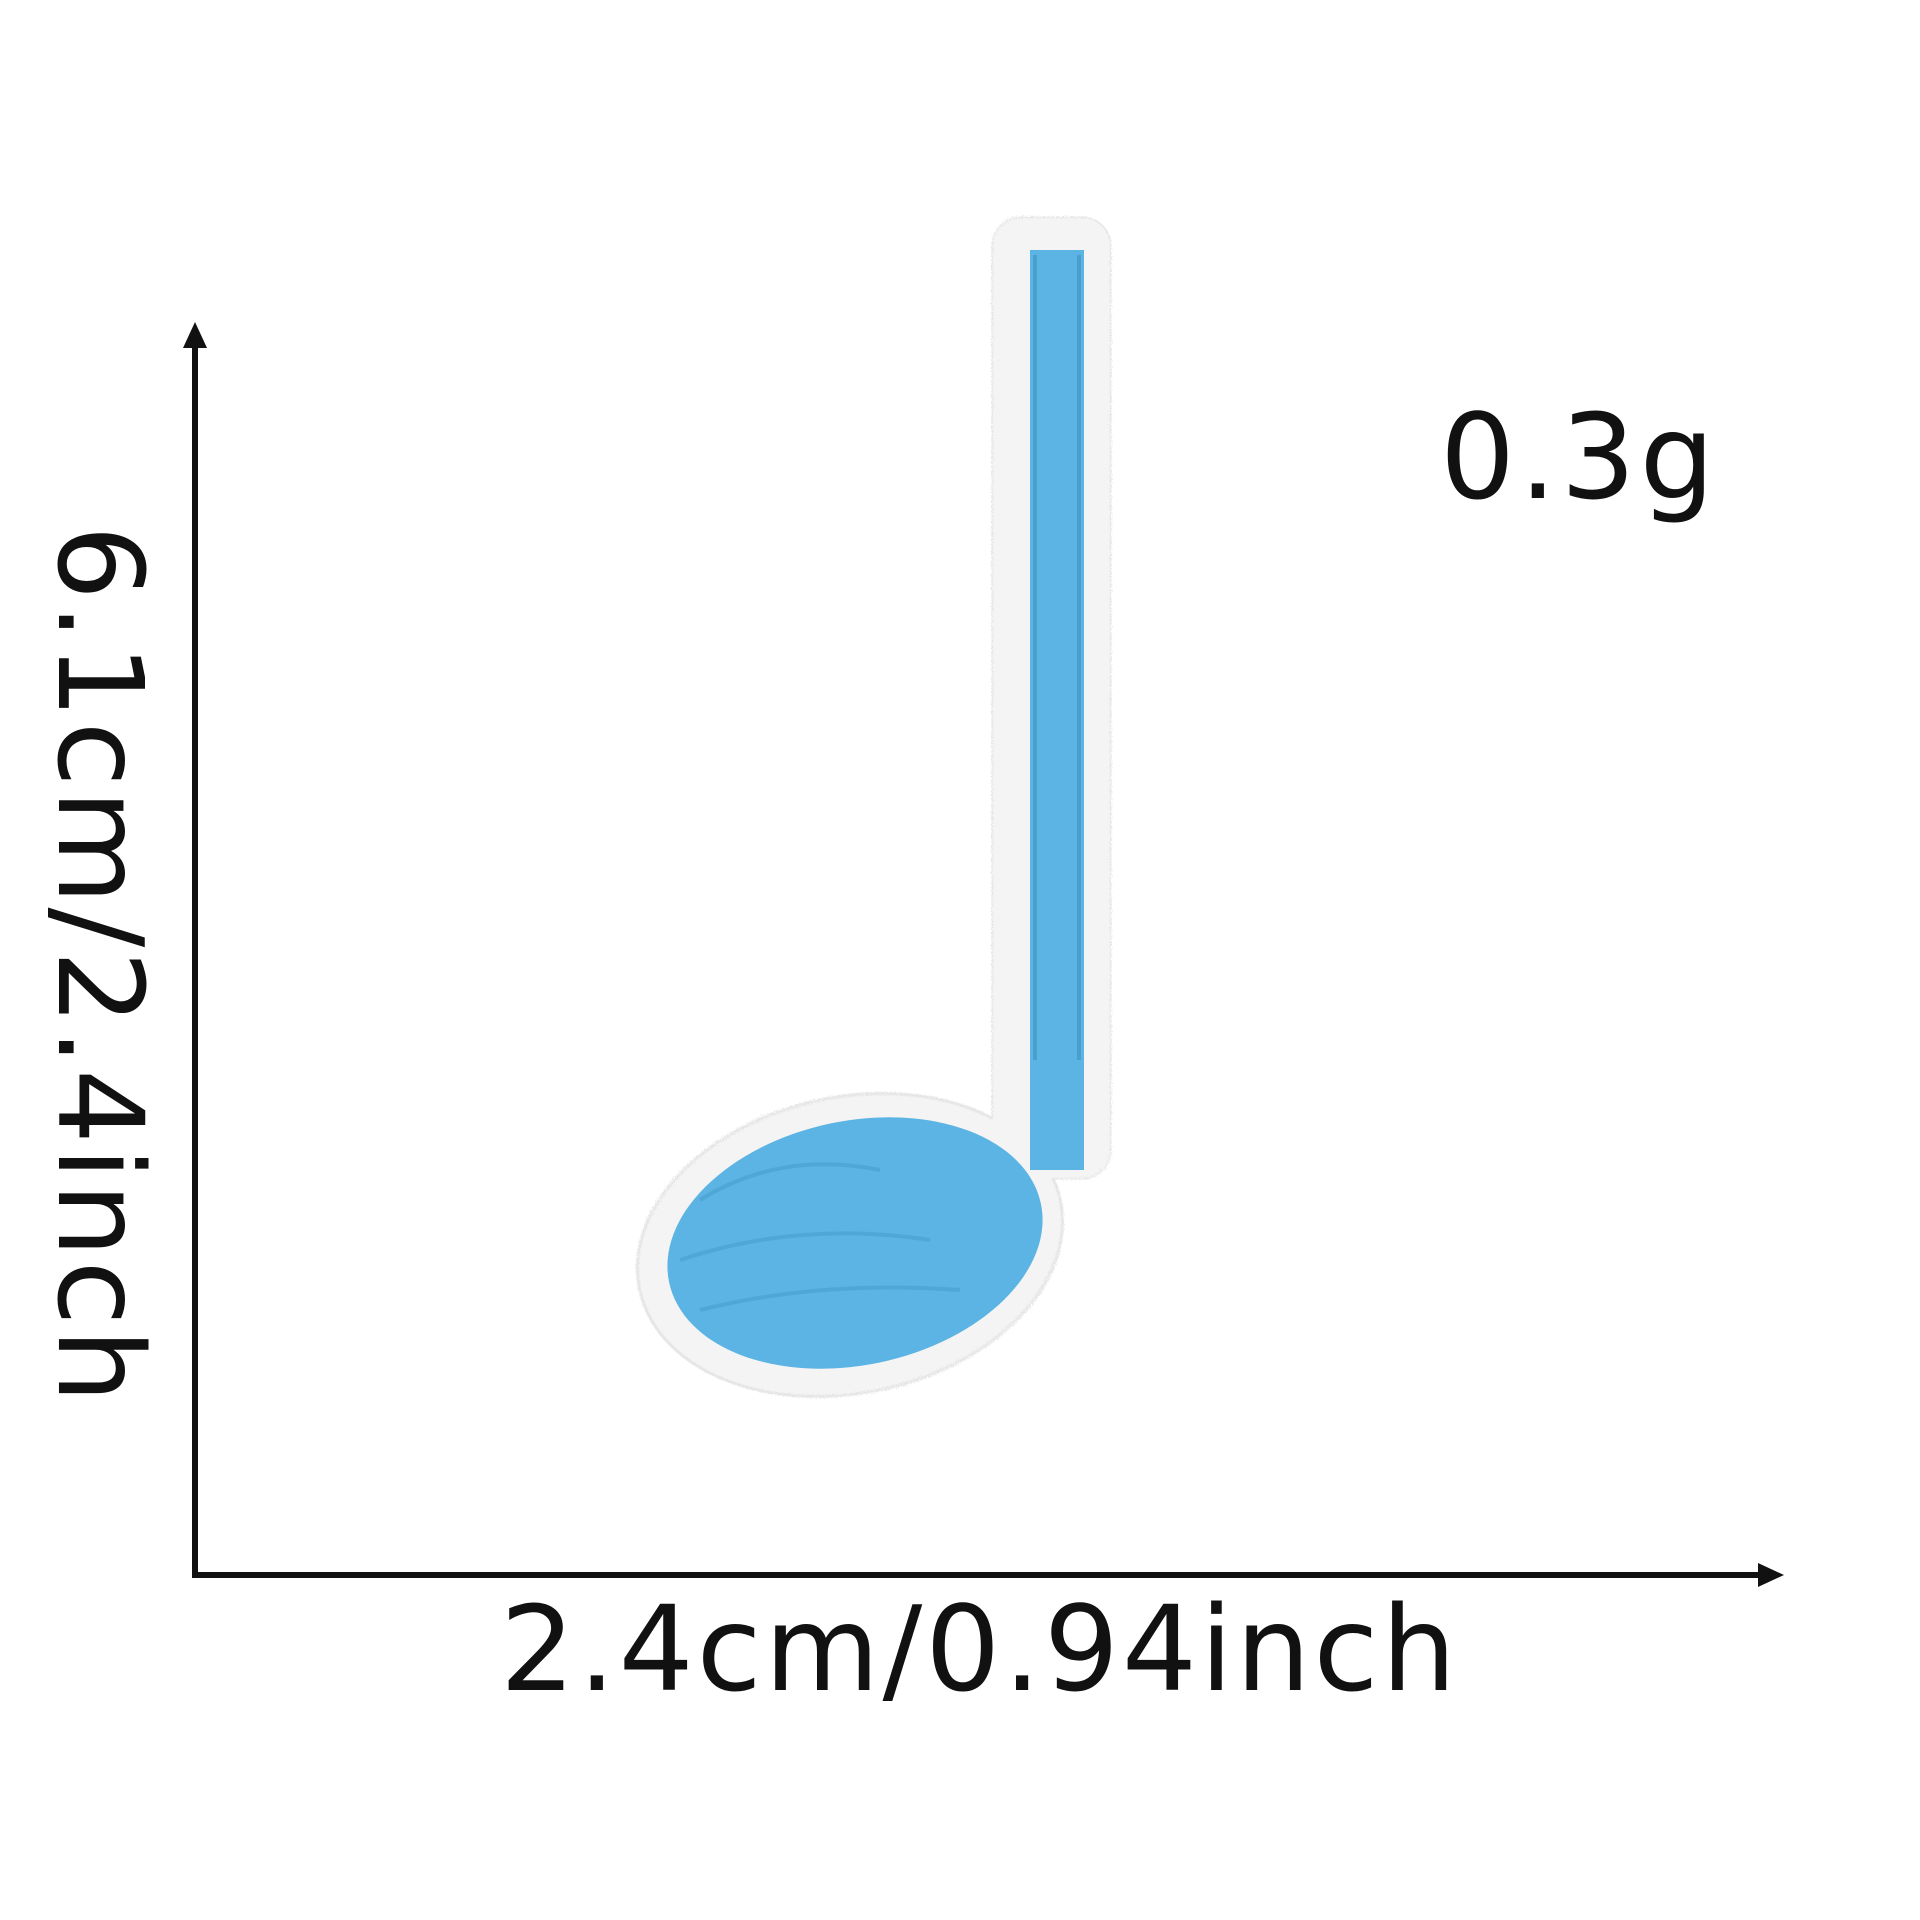 The width and height of the screenshot is (1920, 1920). What do you see at coordinates (980, 1649) in the screenshot?
I see `width-dimension-label: 2.4cm/0.94inch` at bounding box center [980, 1649].